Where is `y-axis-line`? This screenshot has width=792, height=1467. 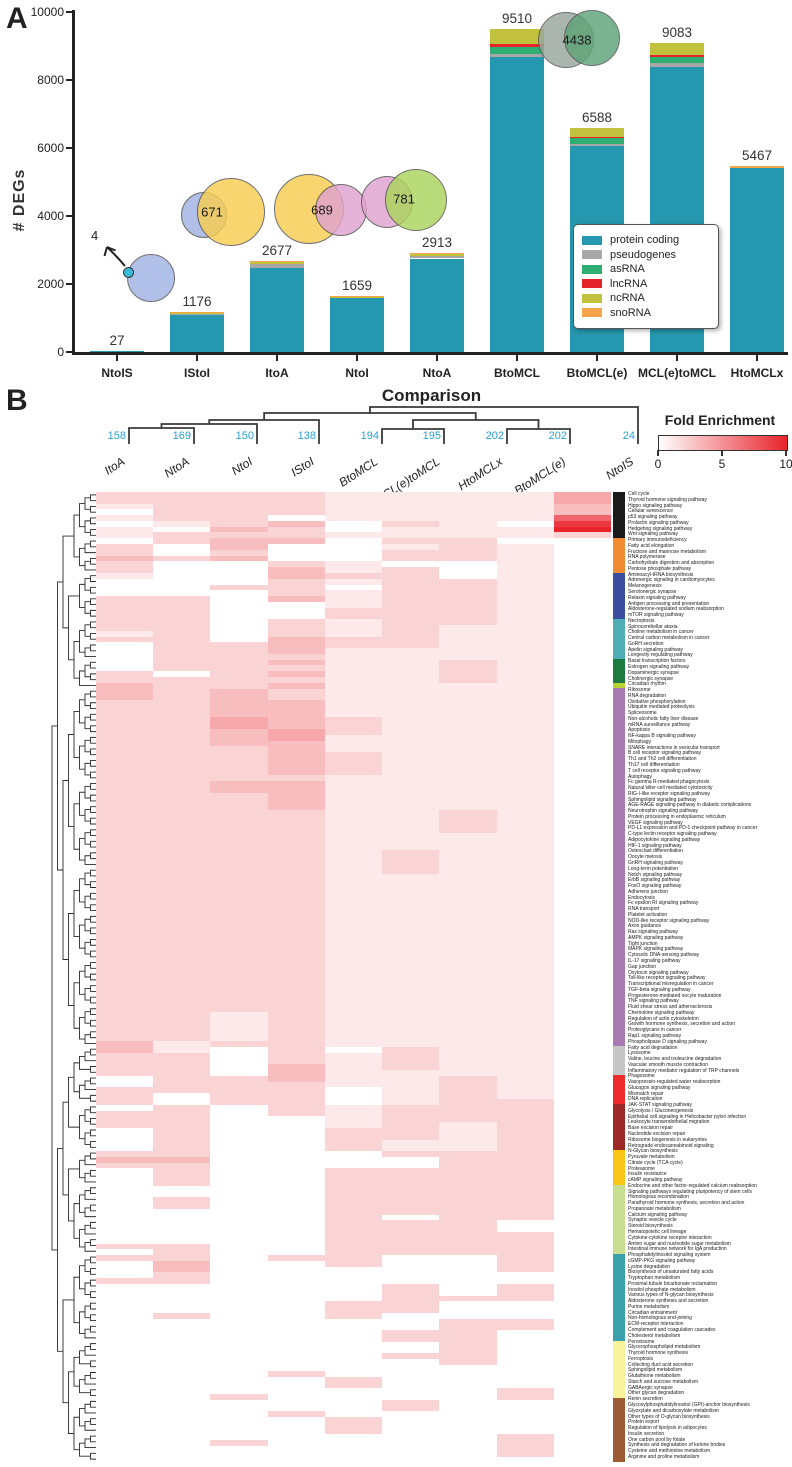 y-axis-line is located at coordinates (73, 182).